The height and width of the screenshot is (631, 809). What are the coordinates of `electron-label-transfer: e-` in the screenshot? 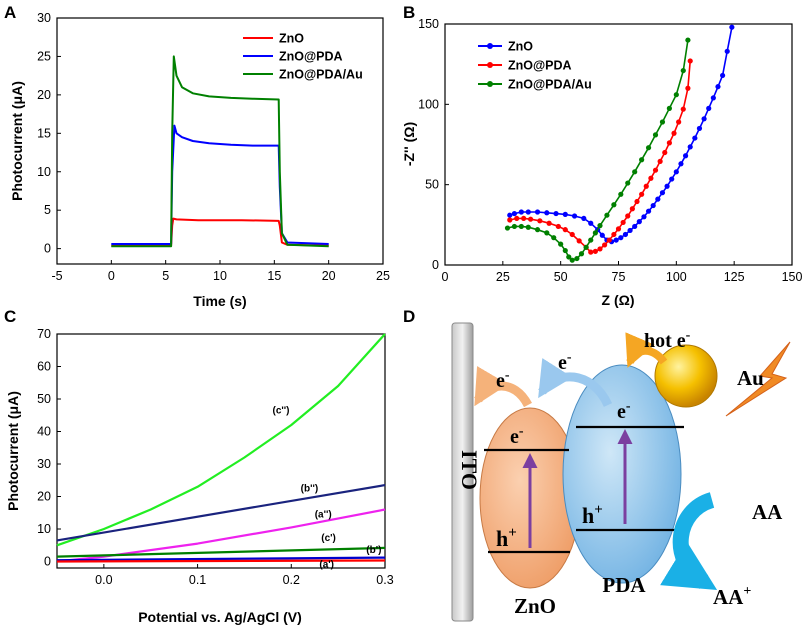 It's located at (565, 362).